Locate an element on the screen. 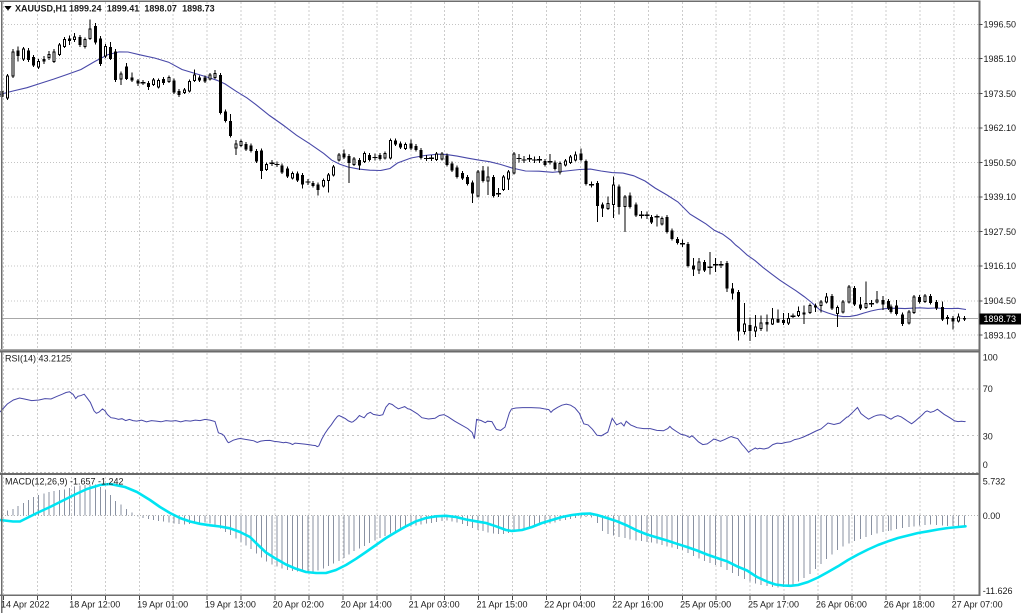 The image size is (1024, 613). svg-text: 25 Apr 17:00 is located at coordinates (773, 605).